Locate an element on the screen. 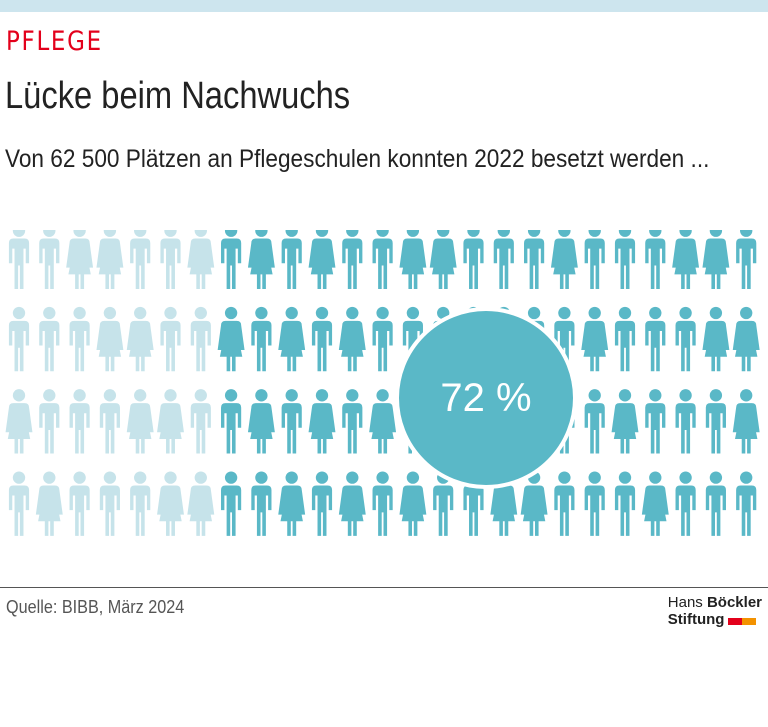  percent-circle: 72 % is located at coordinates (486, 398).